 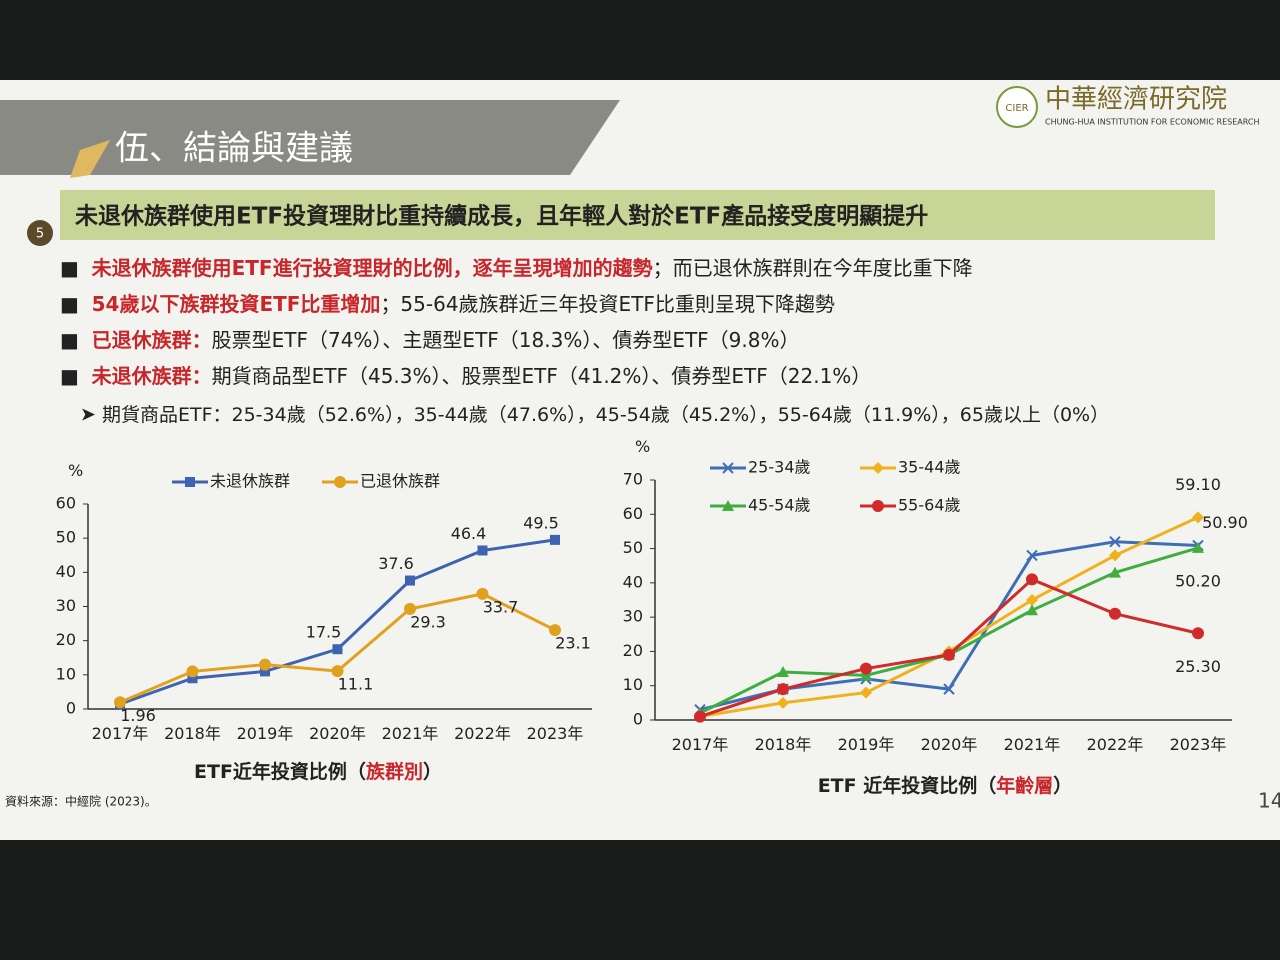 I want to click on data-label: 49.5, so click(x=541, y=522).